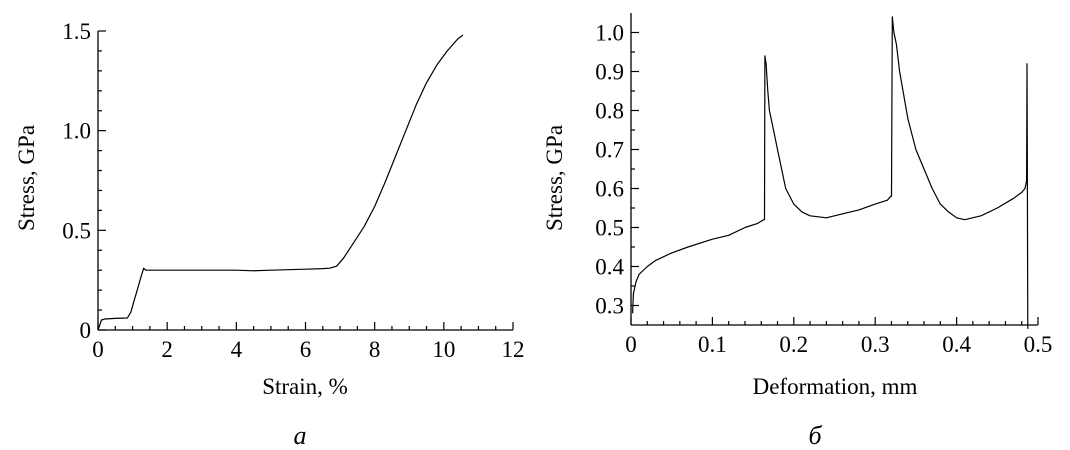  I want to click on chart-b-y-tick-label: 0.6, so click(609, 189).